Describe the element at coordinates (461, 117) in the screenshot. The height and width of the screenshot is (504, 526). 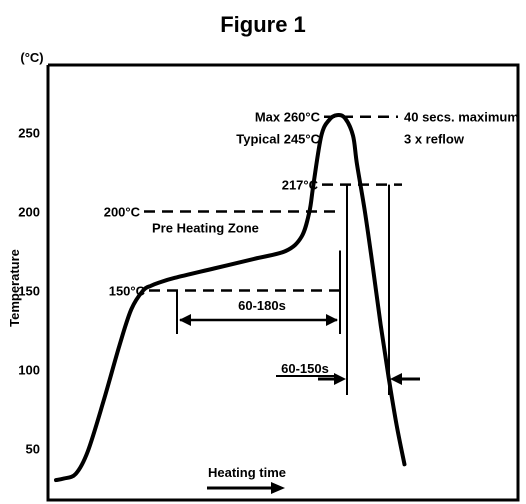
I see `time-max-label: 40 secs. maximum` at that location.